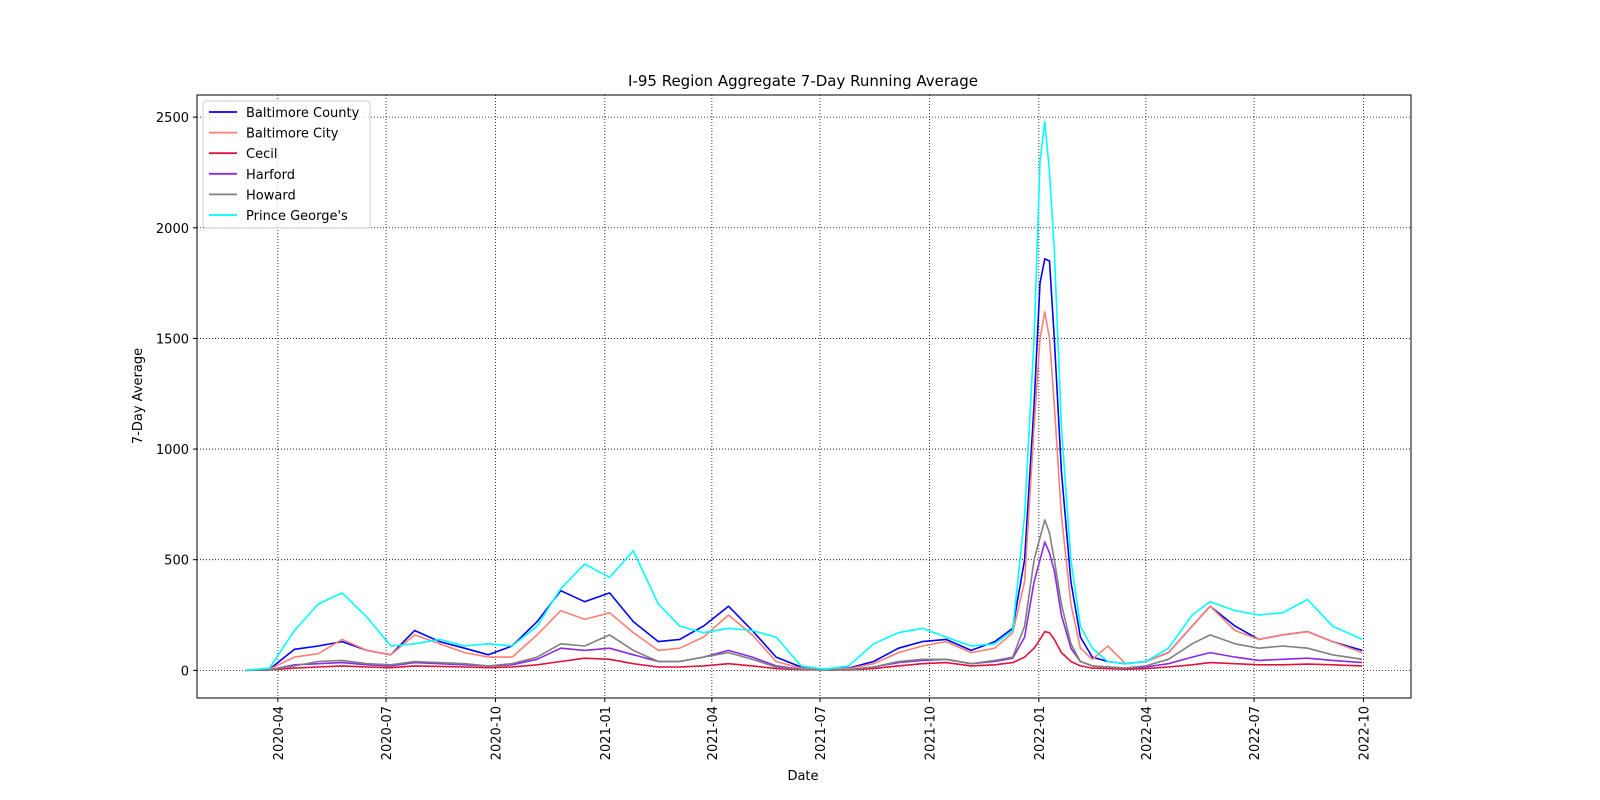  I want to click on legend-label: Prince George's, so click(297, 216).